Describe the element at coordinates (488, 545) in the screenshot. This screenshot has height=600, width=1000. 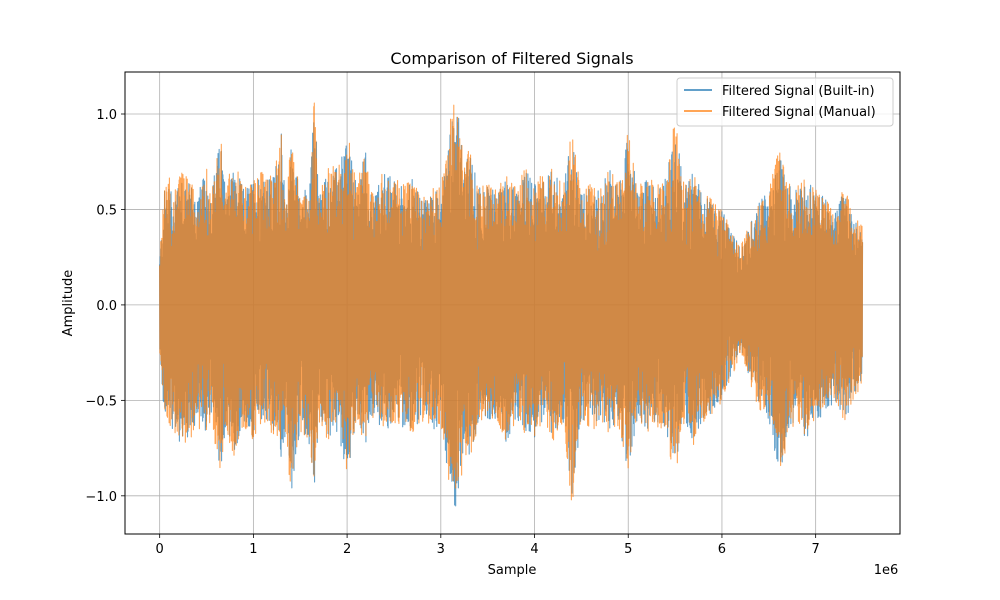
I see `x-axis-ticks: 0 1 2 3 4 5 6 7` at that location.